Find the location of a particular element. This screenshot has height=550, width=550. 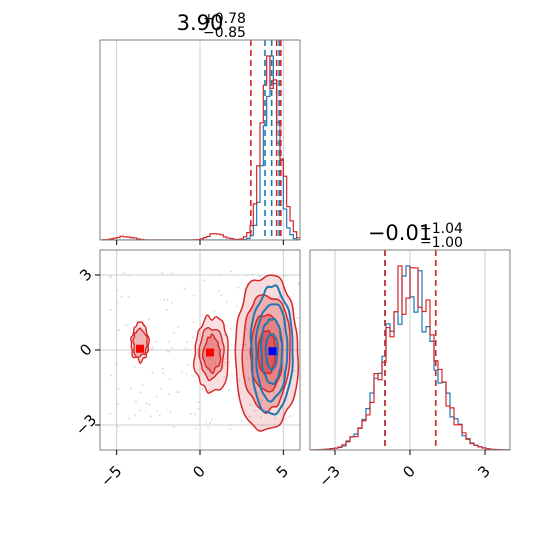

y-histogram-bars is located at coordinates (410, 357).